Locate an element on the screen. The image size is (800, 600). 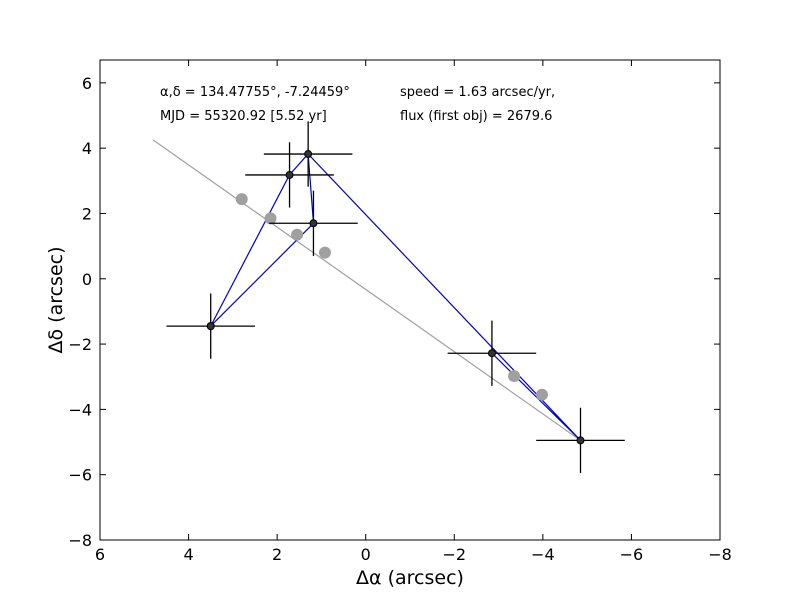
y-tick-label: 0 is located at coordinates (87, 279).